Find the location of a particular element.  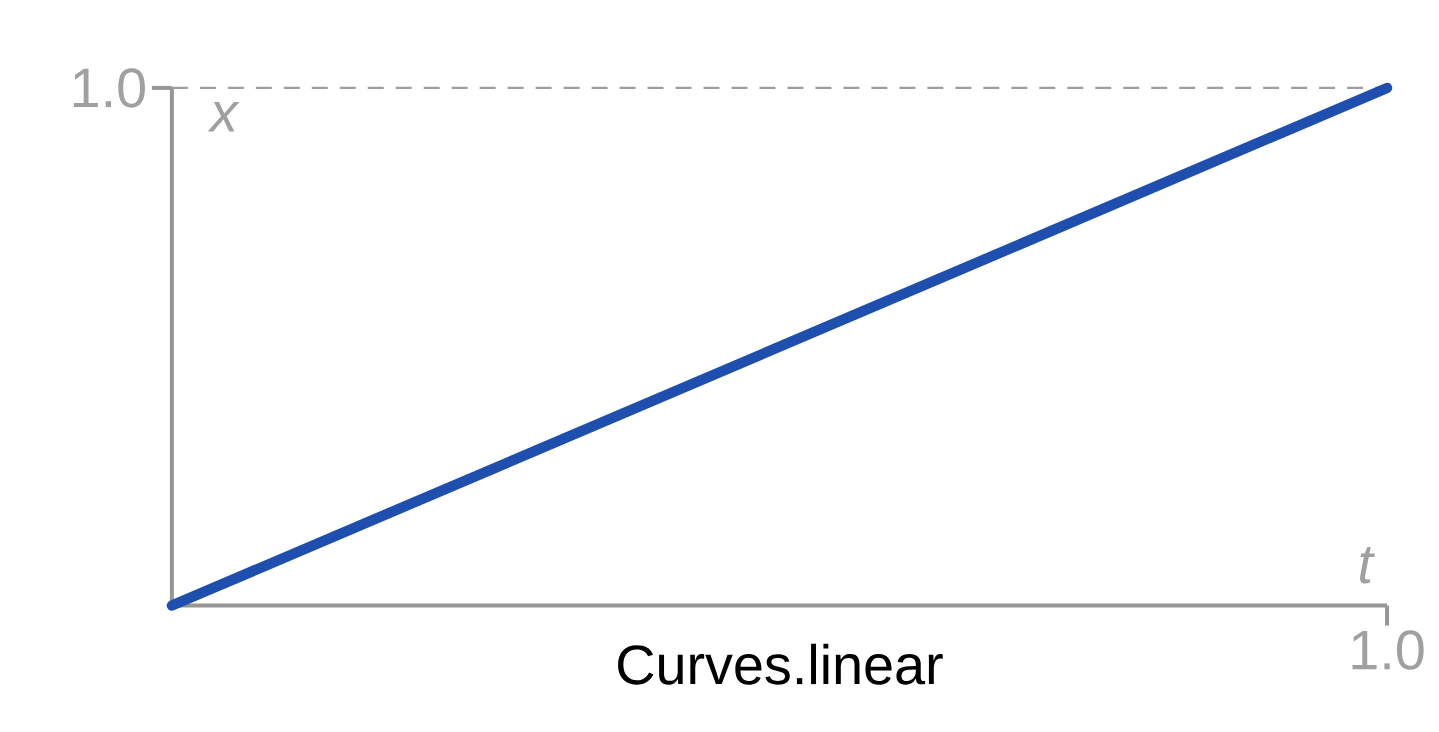

text: Curves.linear is located at coordinates (780, 664).